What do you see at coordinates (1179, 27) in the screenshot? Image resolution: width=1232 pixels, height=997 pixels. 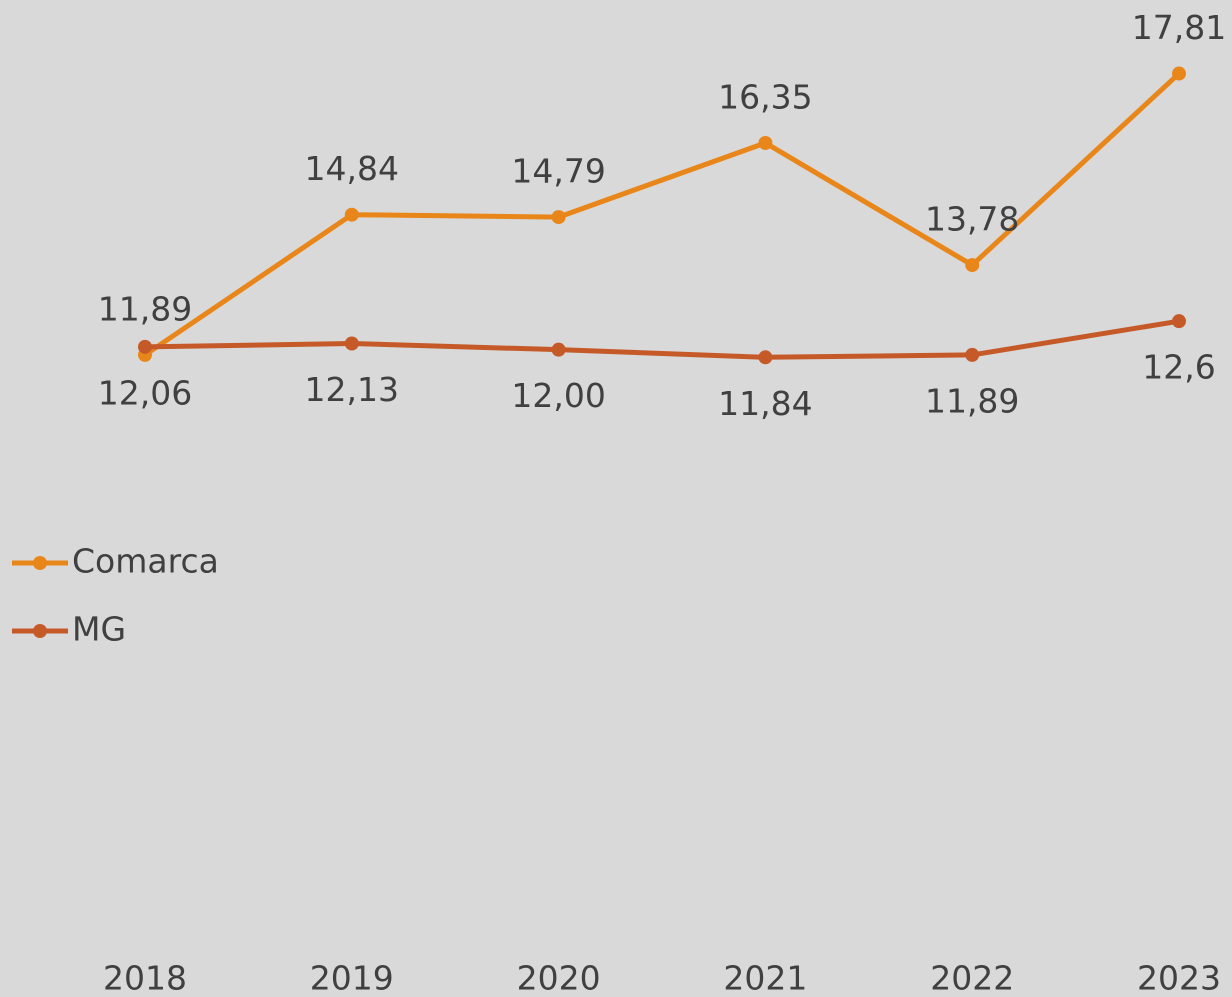 I see `data-label: 17,81` at bounding box center [1179, 27].